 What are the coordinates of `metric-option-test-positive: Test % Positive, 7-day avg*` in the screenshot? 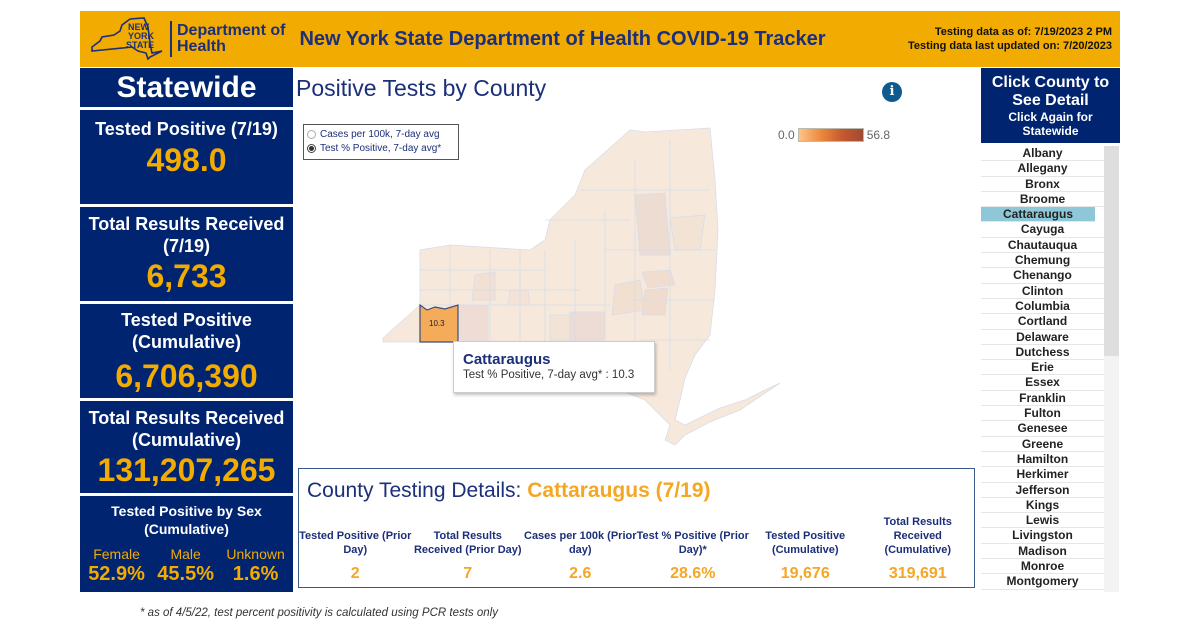 It's located at (382, 148).